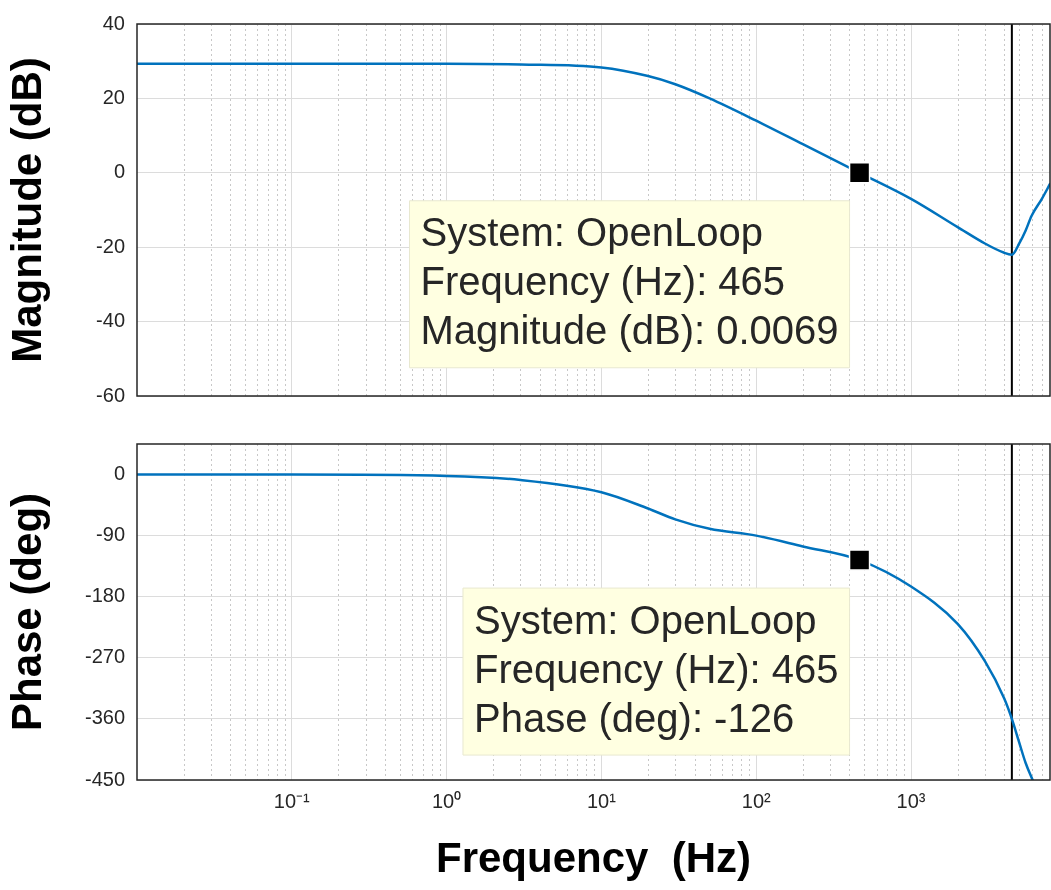 Image resolution: width=1051 pixels, height=890 pixels. What do you see at coordinates (292, 800) in the screenshot?
I see `x-tick-label: 10⁻¹` at bounding box center [292, 800].